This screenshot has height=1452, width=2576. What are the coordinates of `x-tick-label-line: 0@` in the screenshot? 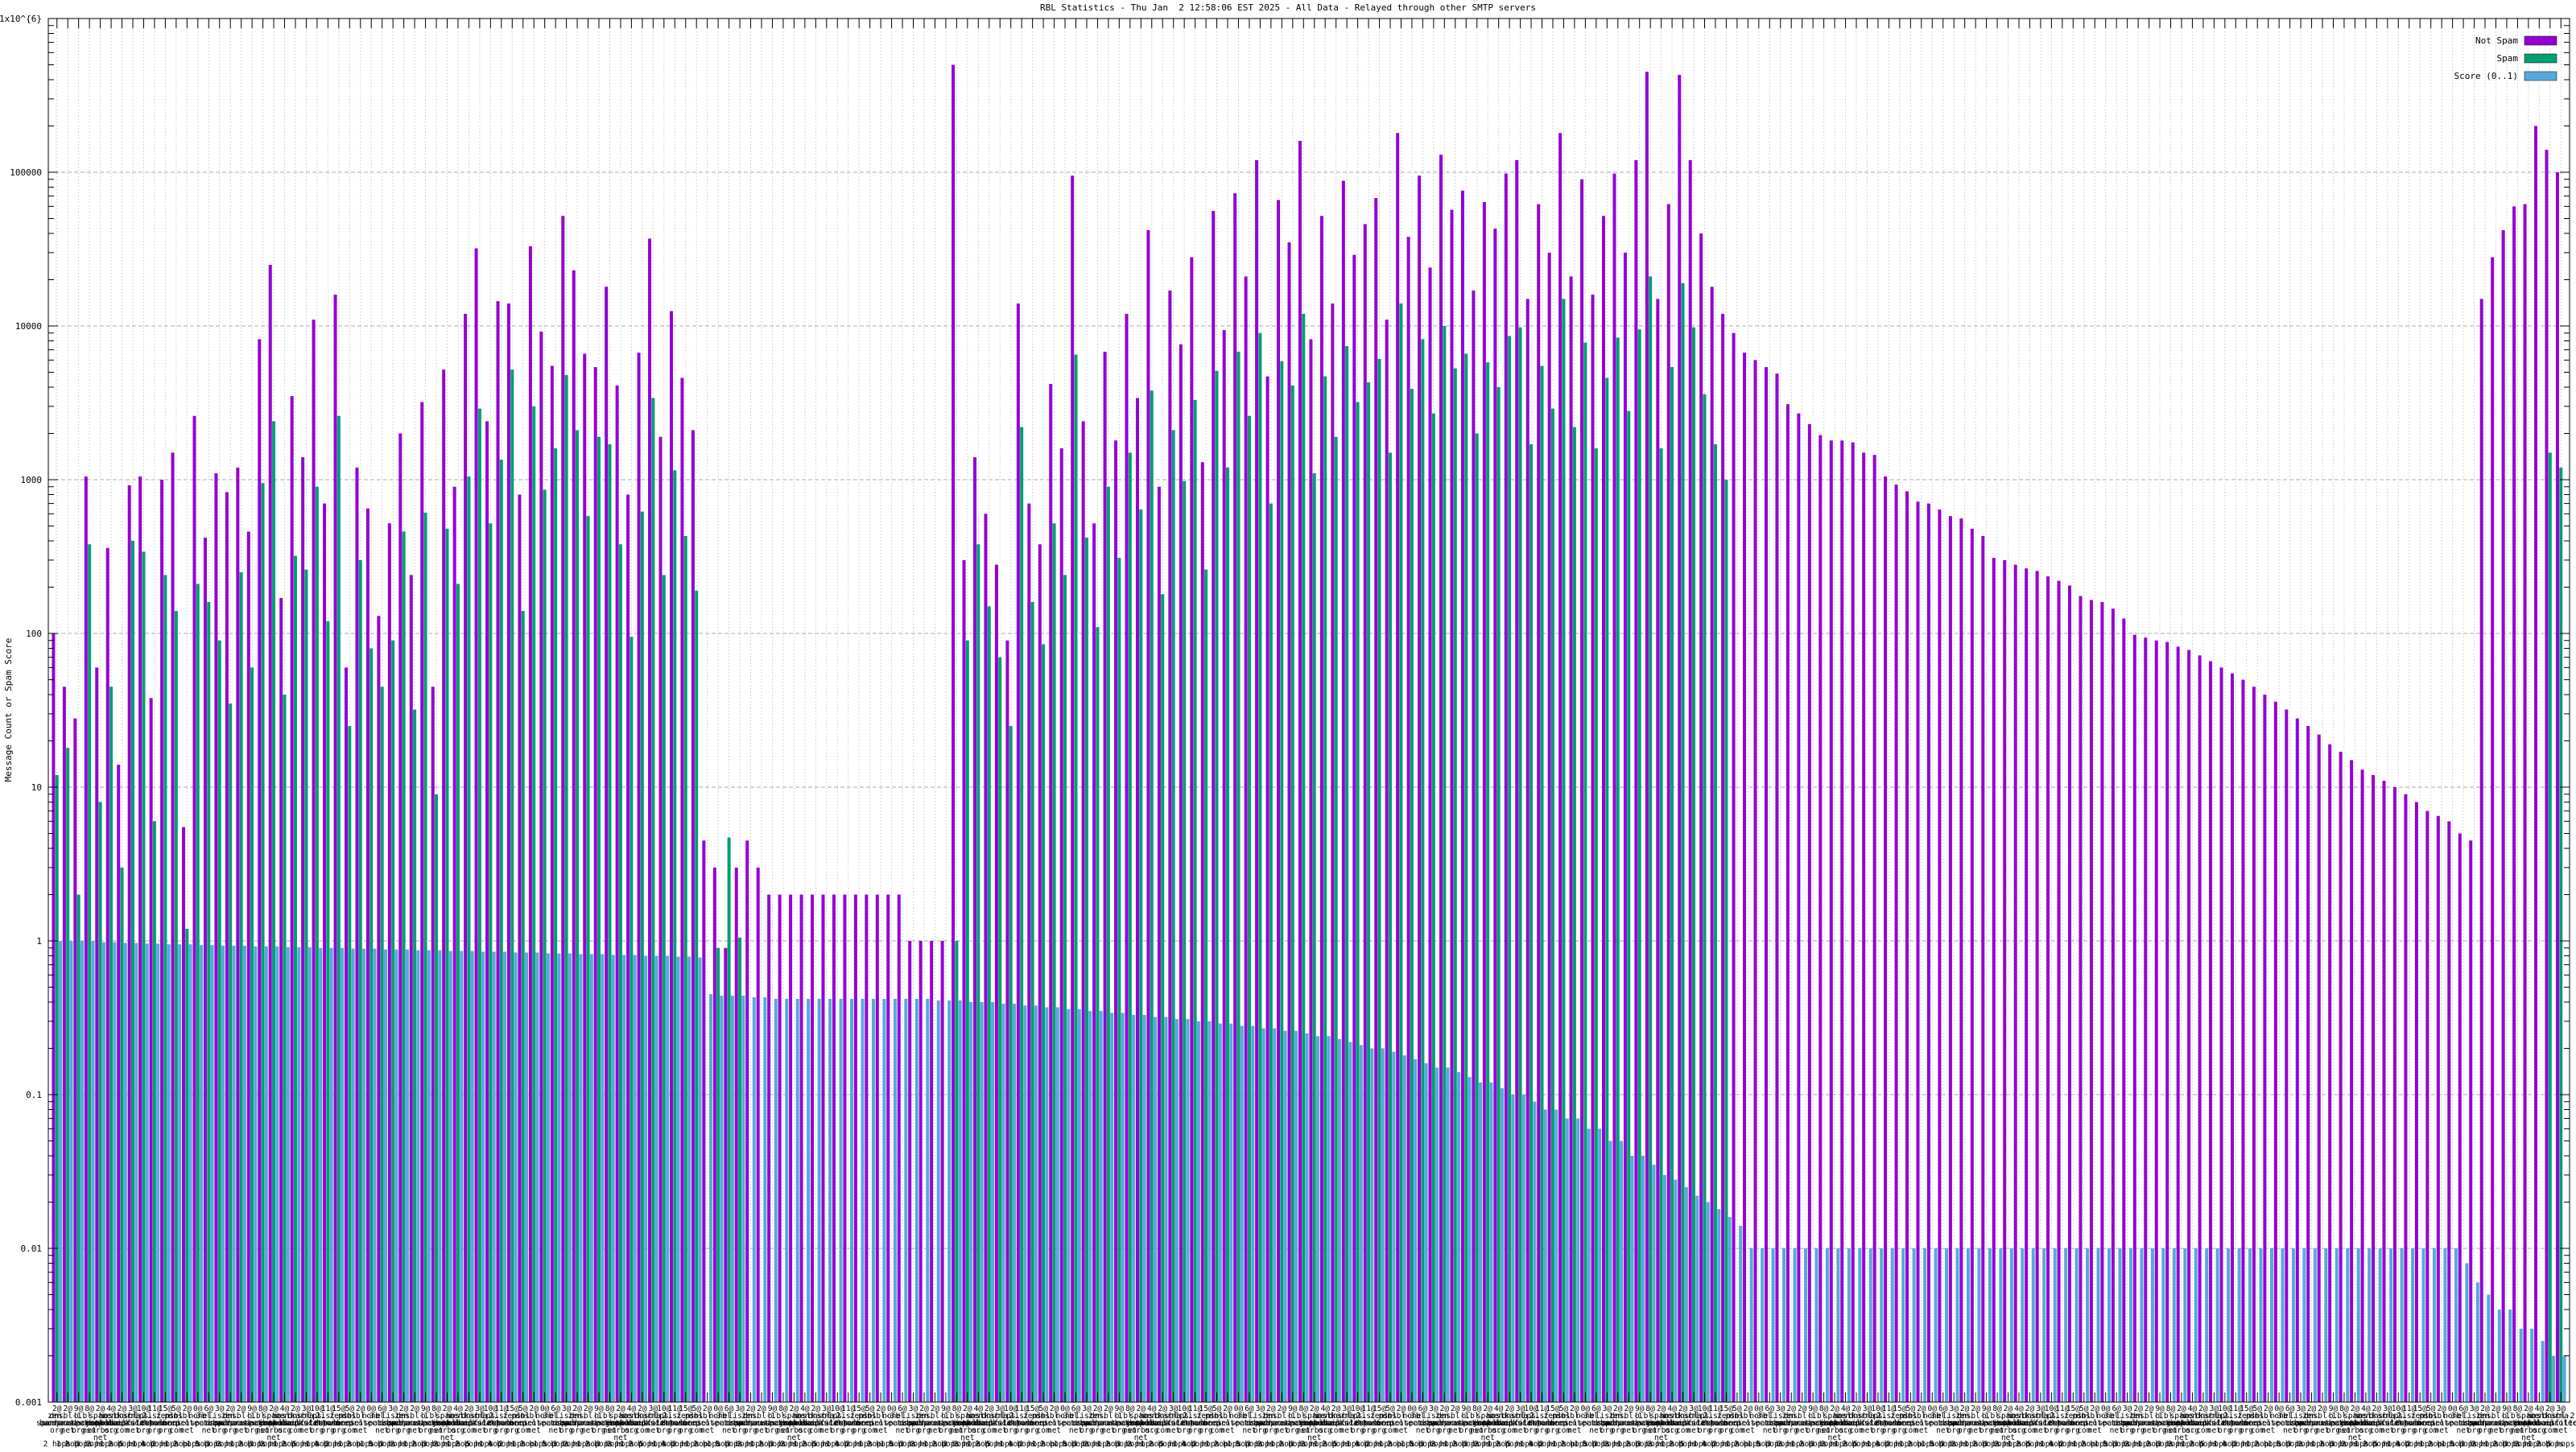 It's located at (1759, 1409).